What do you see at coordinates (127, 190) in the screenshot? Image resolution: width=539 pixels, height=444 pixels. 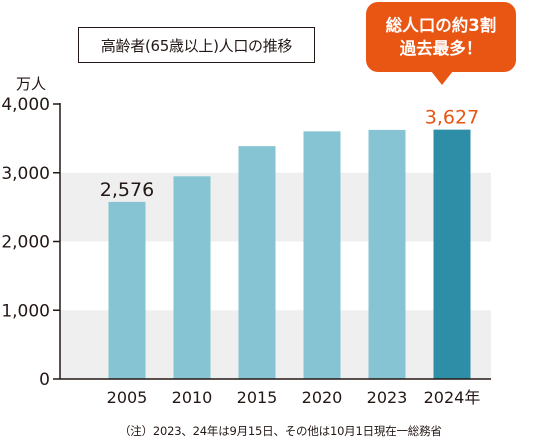 I see `data-label: 2,576` at bounding box center [127, 190].